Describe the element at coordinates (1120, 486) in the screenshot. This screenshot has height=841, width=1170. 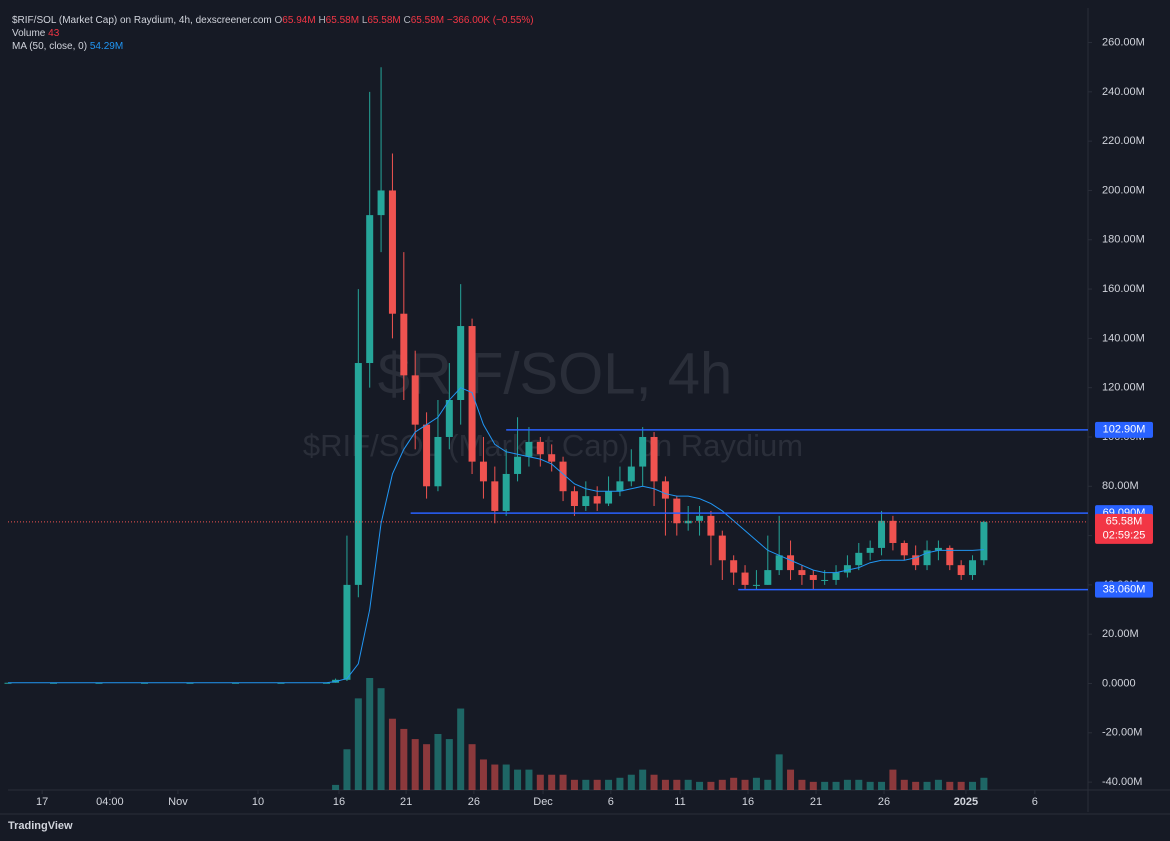
I see `y-tick-label: 80.00M` at that location.